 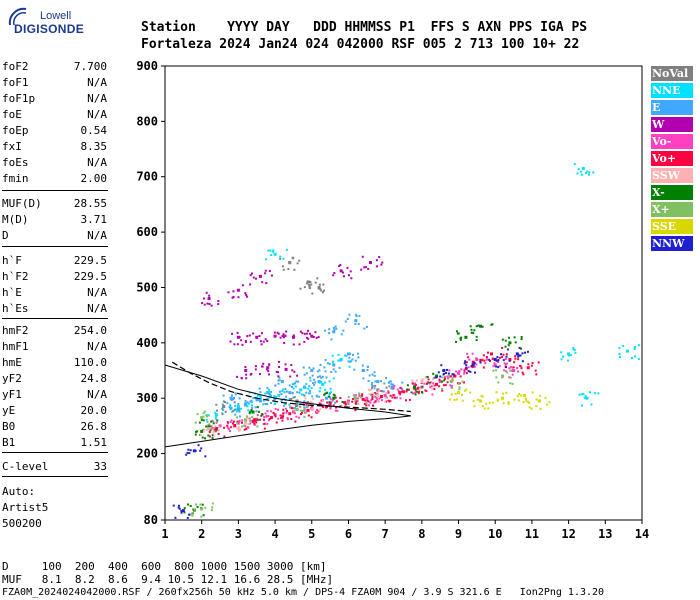 I want to click on electron-density-profile, so click(x=287, y=406).